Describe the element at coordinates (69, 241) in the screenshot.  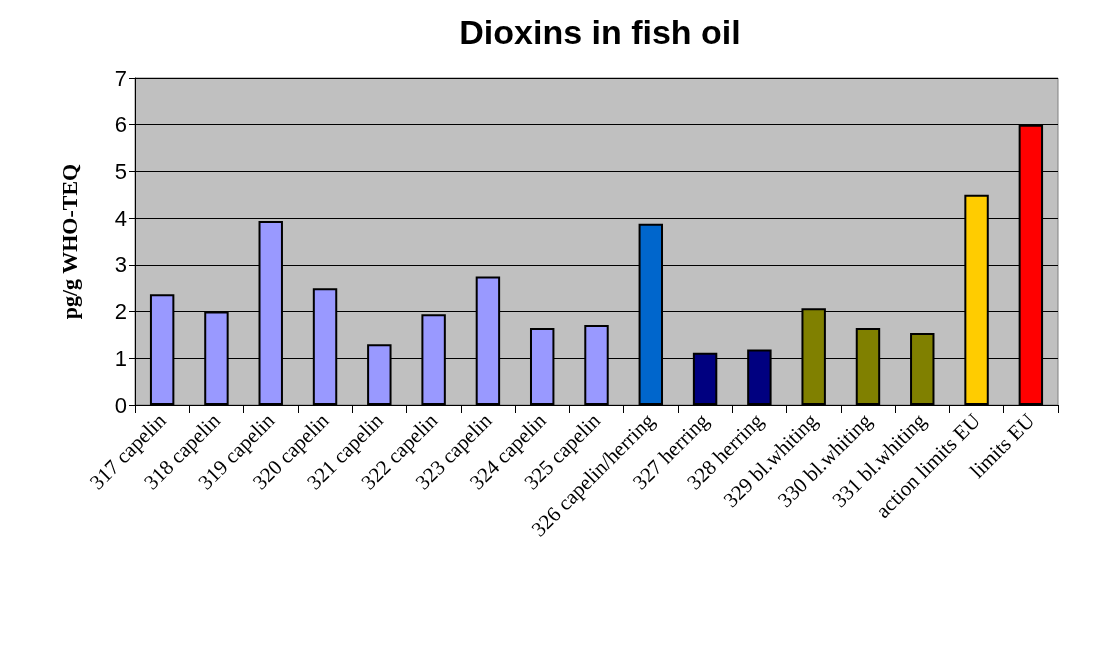
I see `y-axis-title: pg/g WHO-TEQ` at that location.